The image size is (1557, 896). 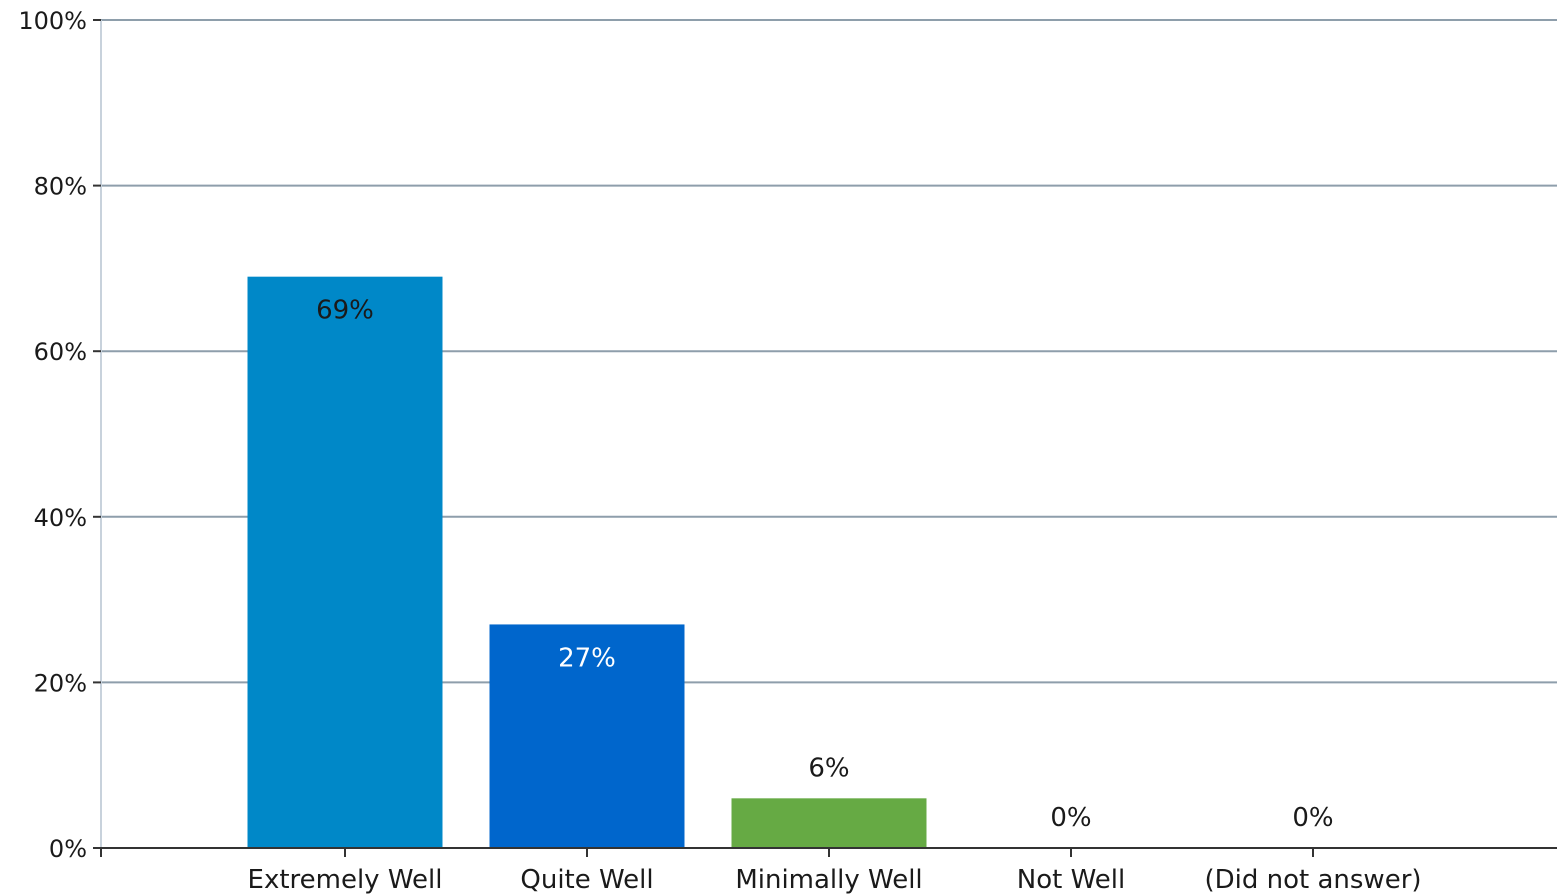 What do you see at coordinates (60, 683) in the screenshot?
I see `y-tick-label: 20%` at bounding box center [60, 683].